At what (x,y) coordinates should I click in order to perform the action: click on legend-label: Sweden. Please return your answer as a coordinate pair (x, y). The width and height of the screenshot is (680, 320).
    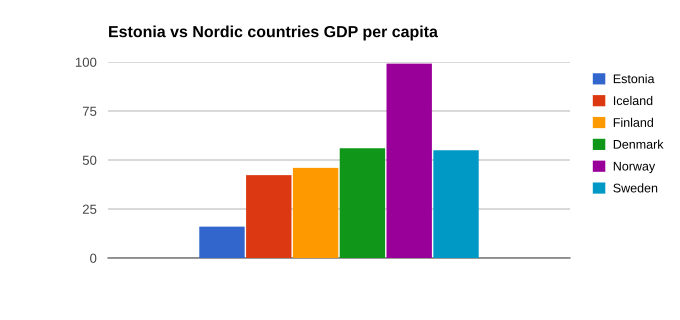
    Looking at the image, I should click on (635, 187).